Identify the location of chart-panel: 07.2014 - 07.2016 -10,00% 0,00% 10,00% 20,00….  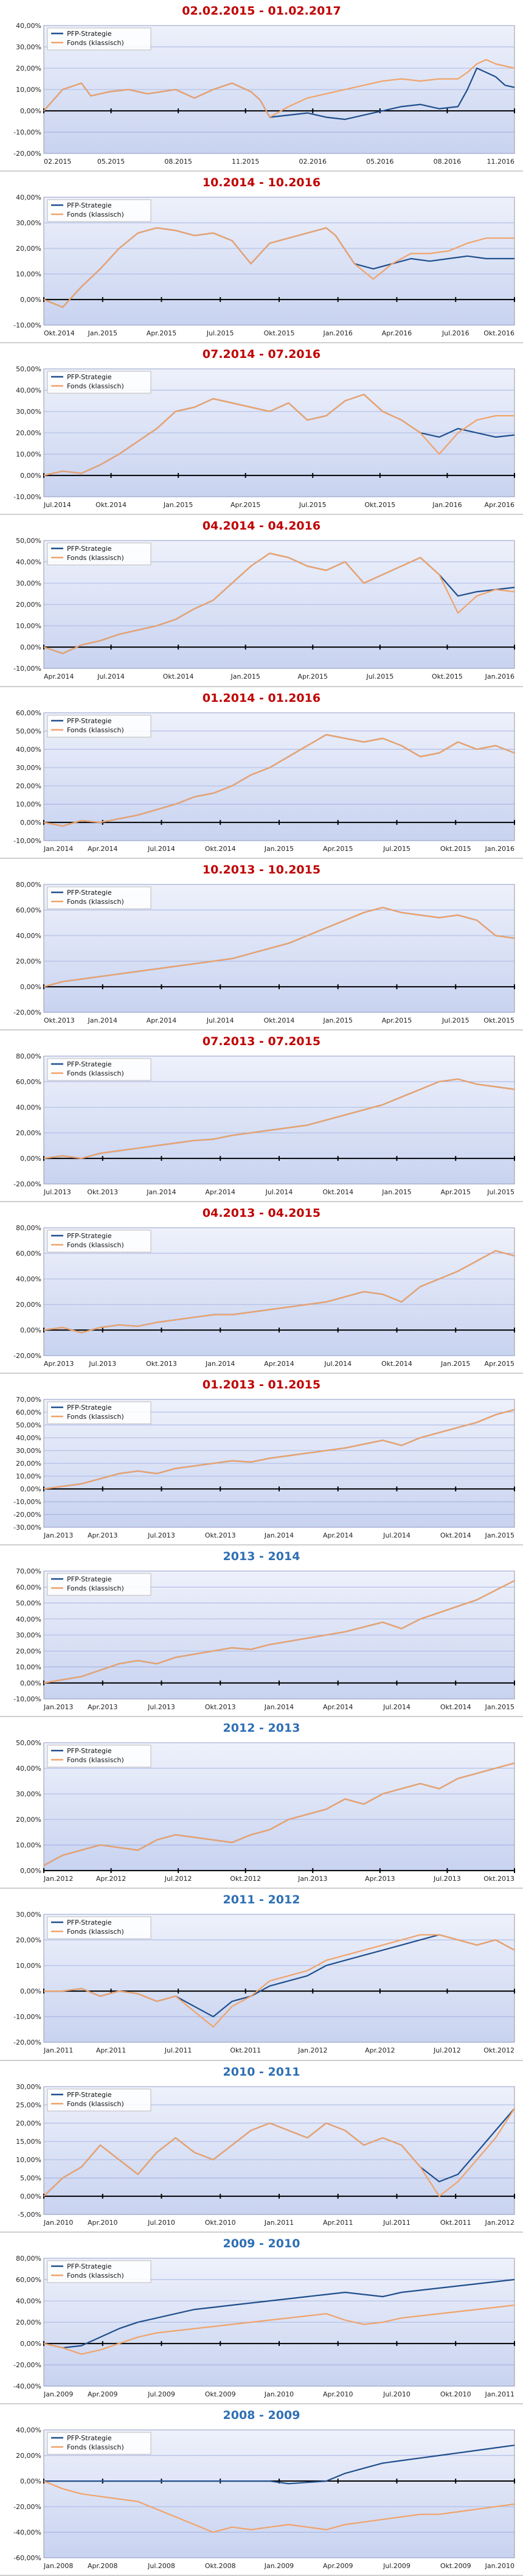
(261, 429).